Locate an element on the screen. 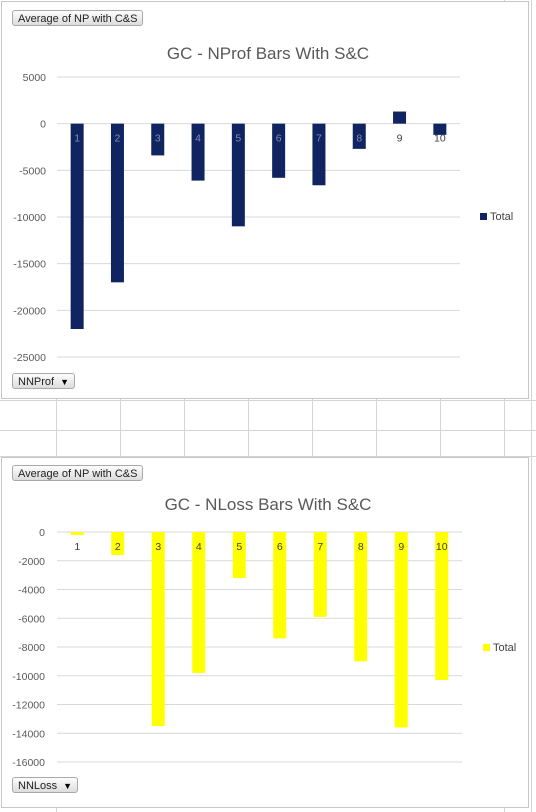 The image size is (536, 812). y-tick-label: -6000 is located at coordinates (31, 619).